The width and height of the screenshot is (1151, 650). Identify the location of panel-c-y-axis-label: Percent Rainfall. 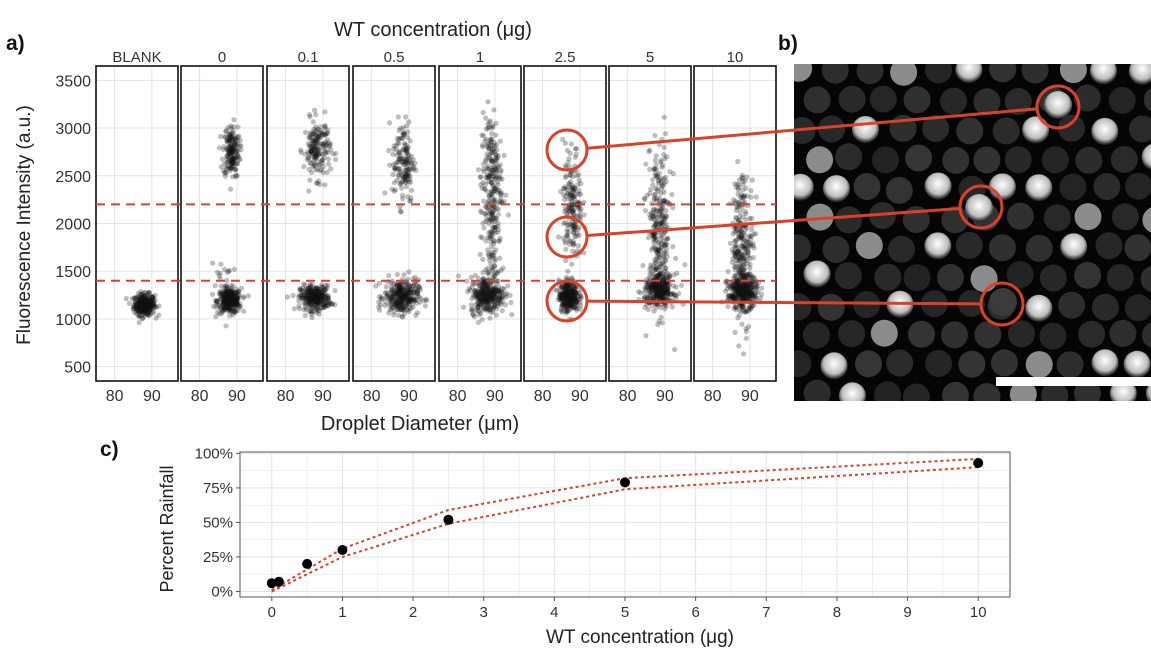
(167, 528).